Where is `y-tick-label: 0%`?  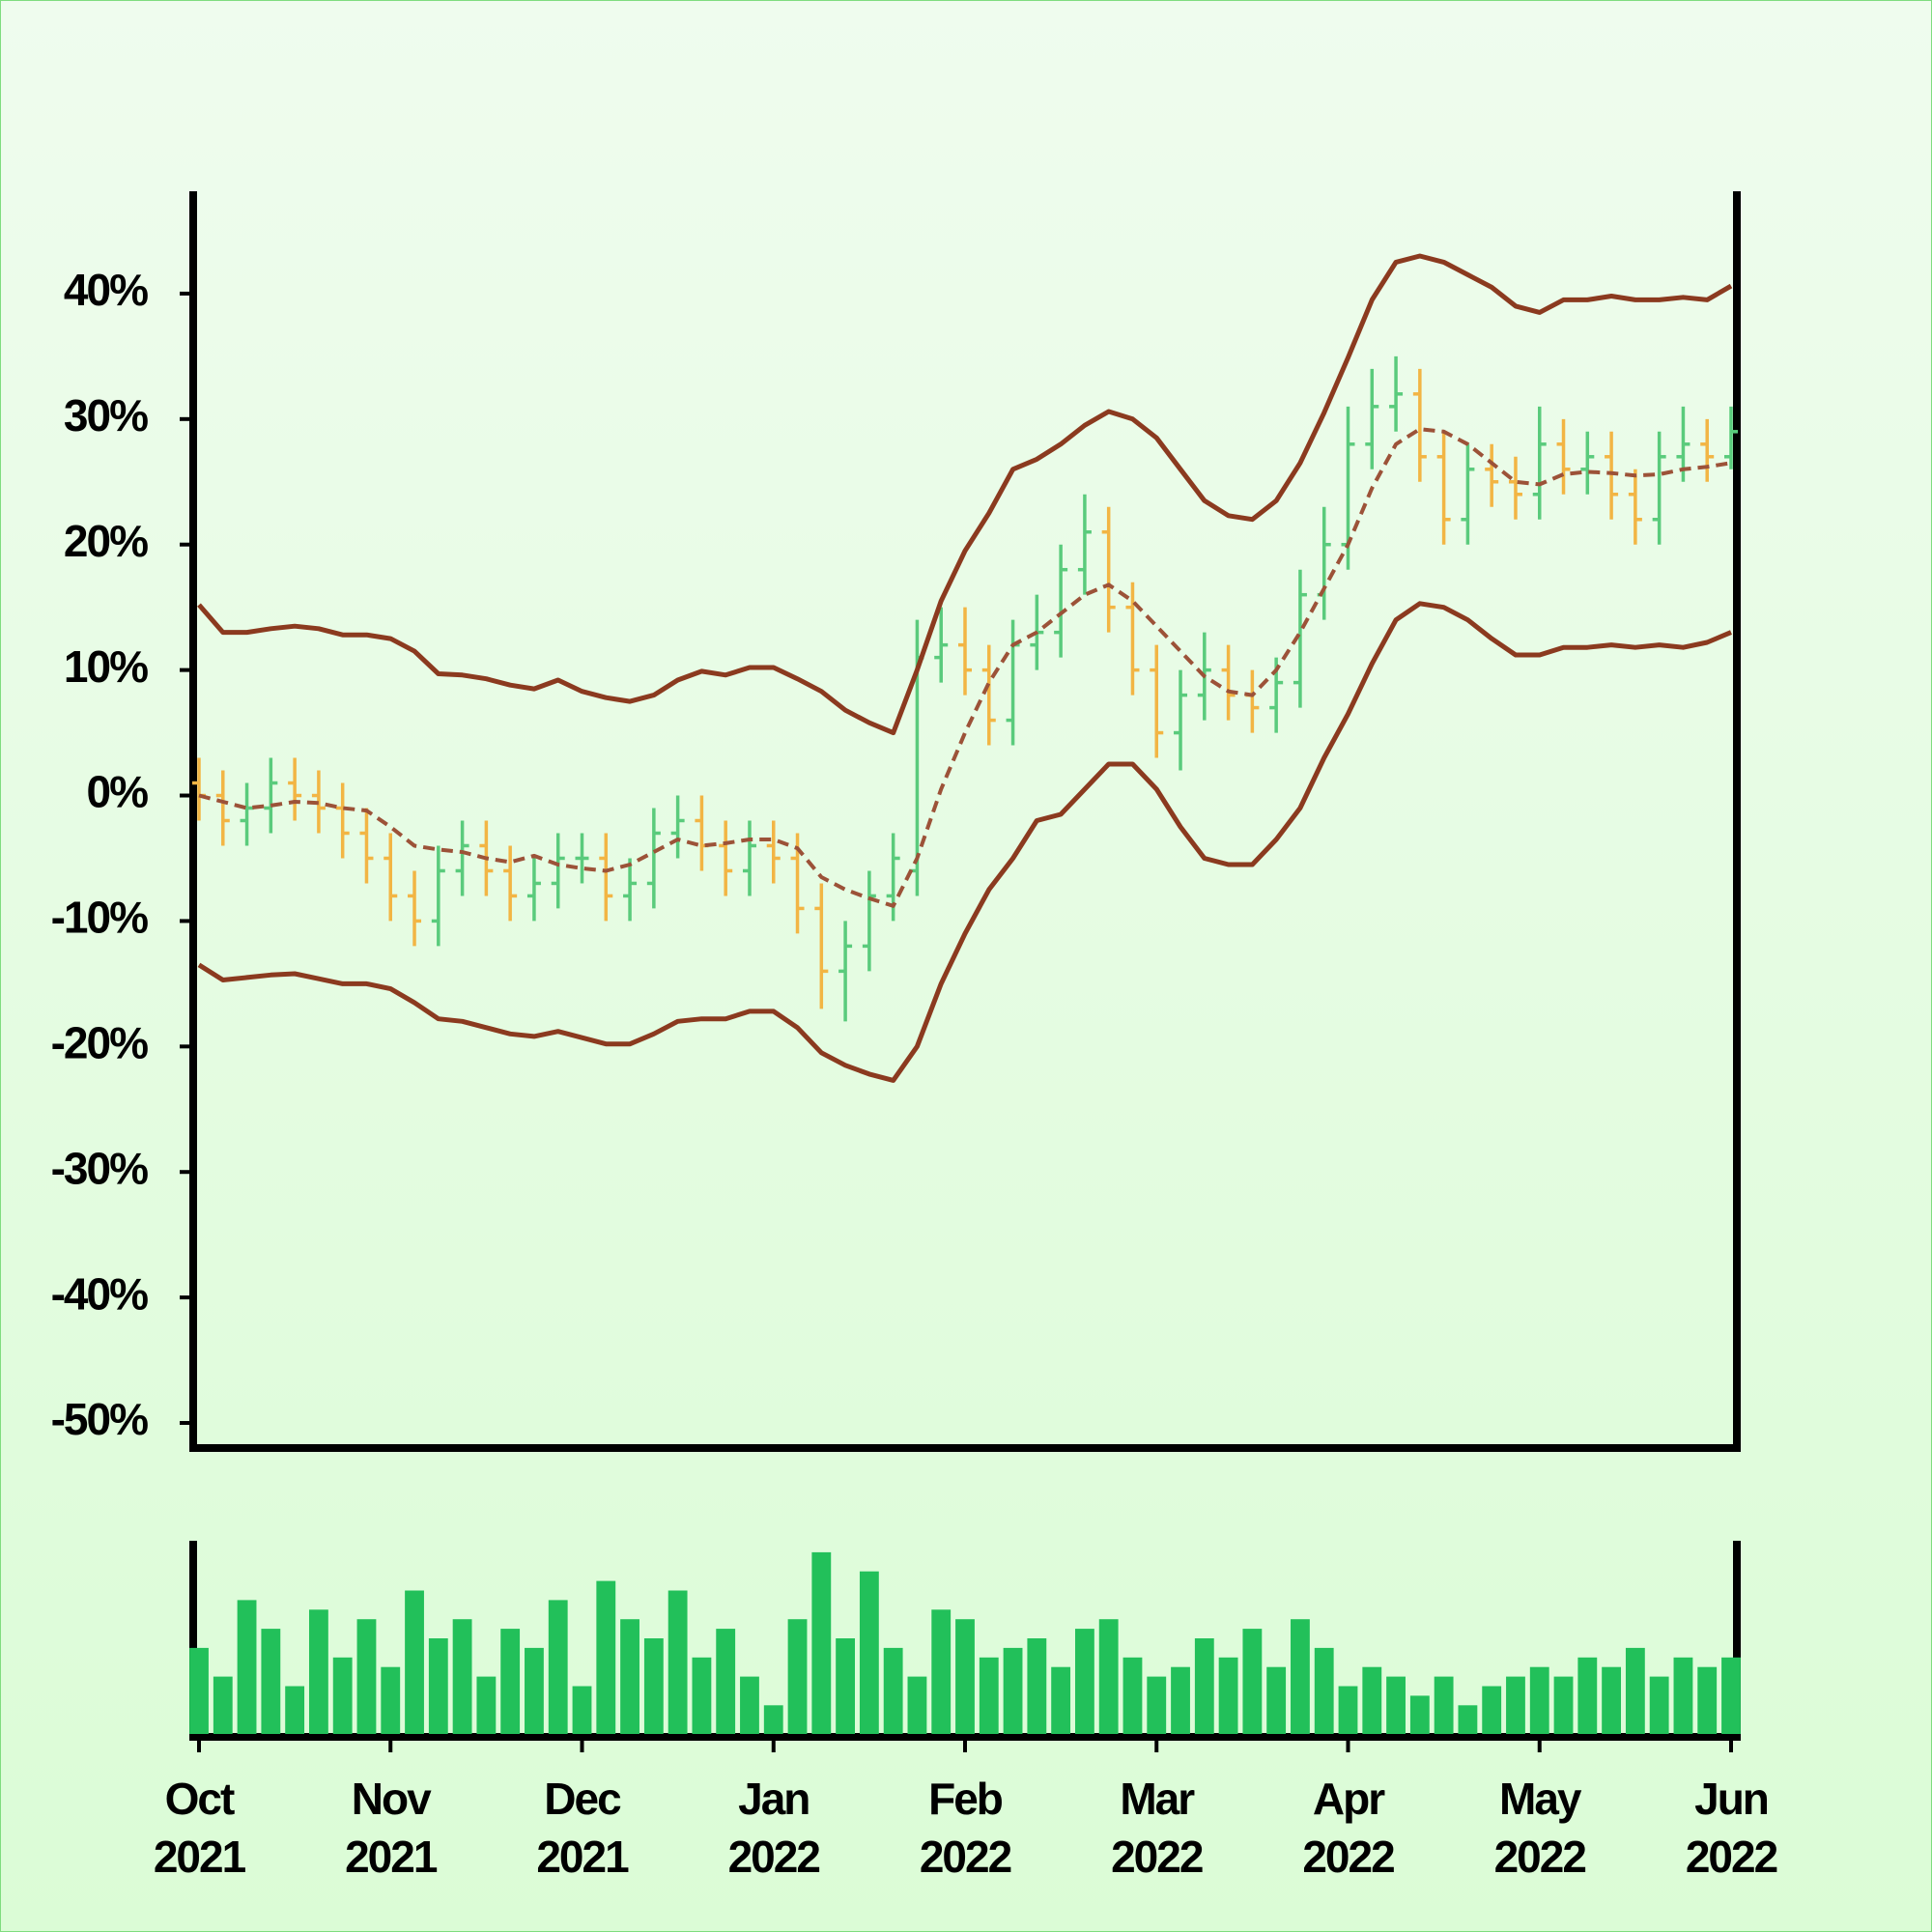
y-tick-label: 0% is located at coordinates (118, 792).